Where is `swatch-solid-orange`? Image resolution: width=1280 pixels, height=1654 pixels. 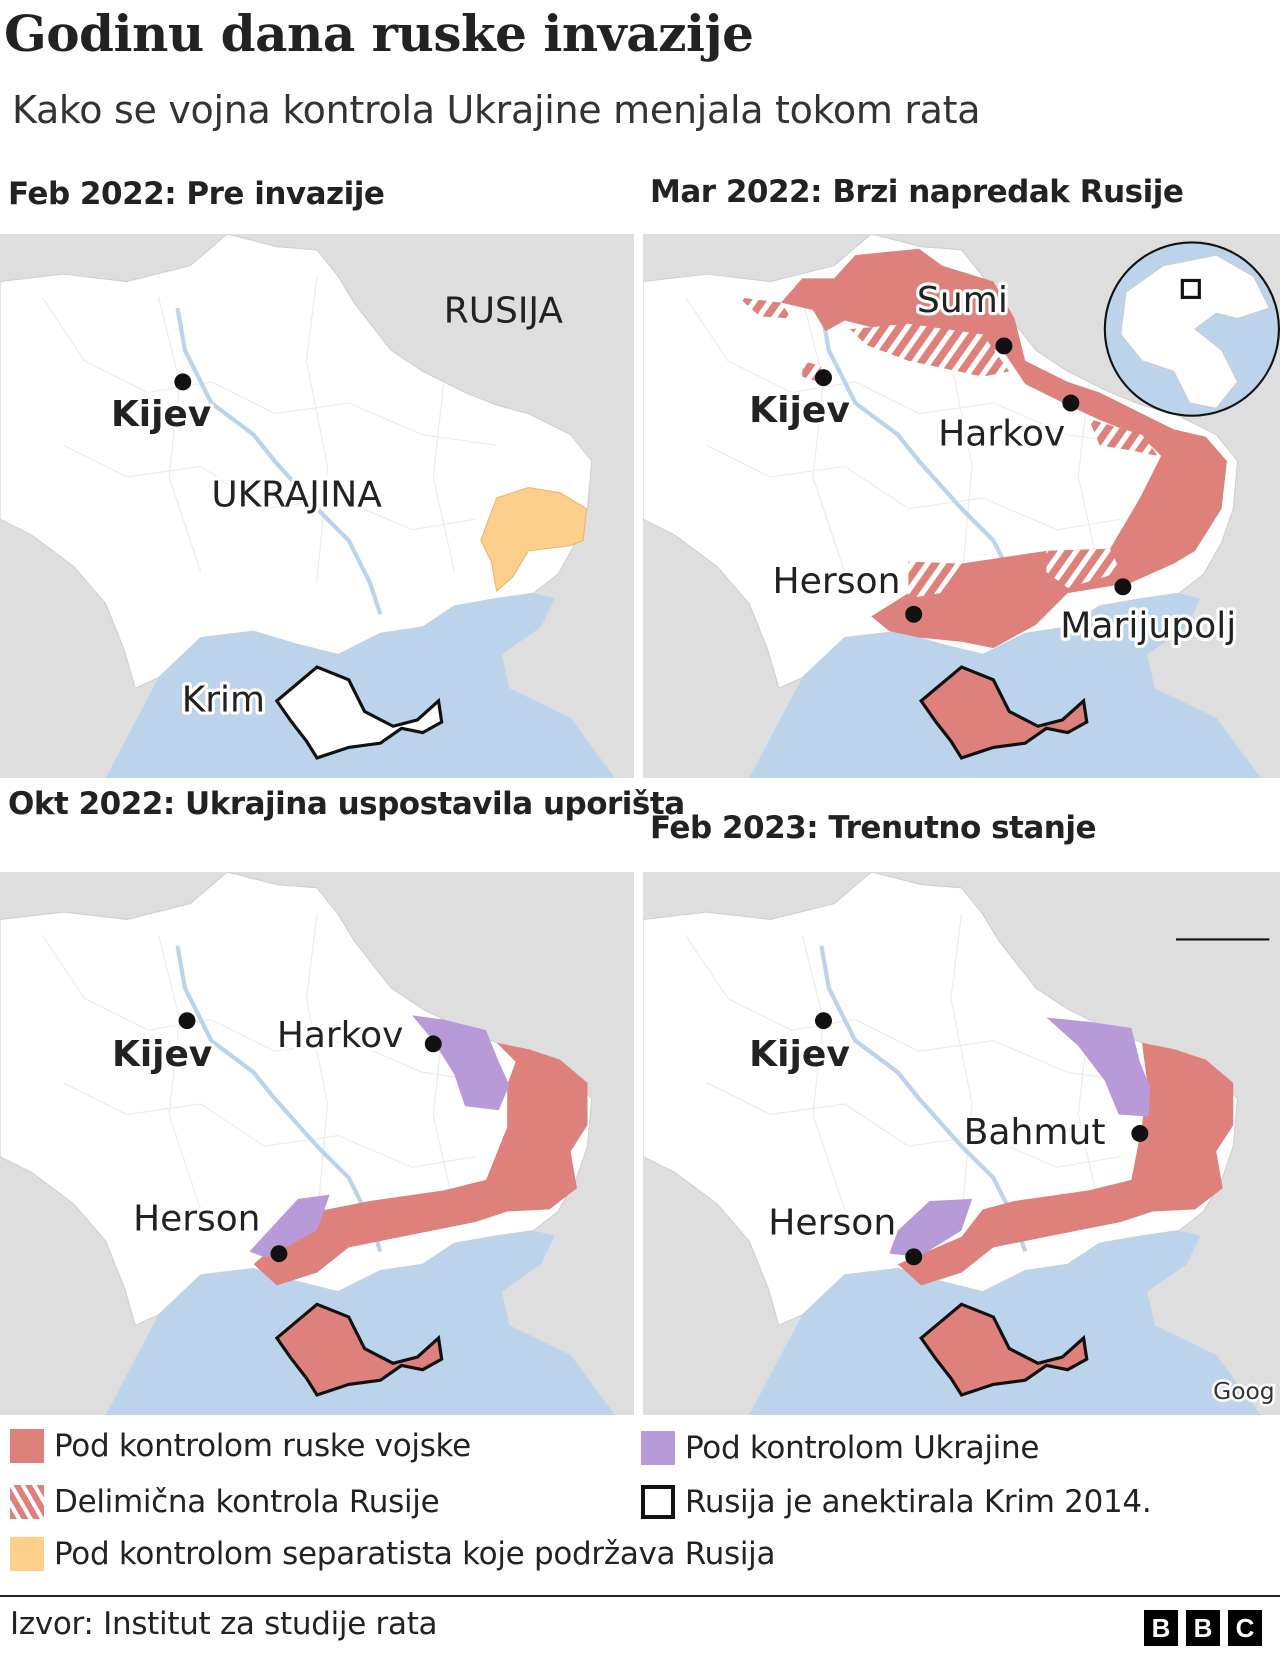 swatch-solid-orange is located at coordinates (27, 1554).